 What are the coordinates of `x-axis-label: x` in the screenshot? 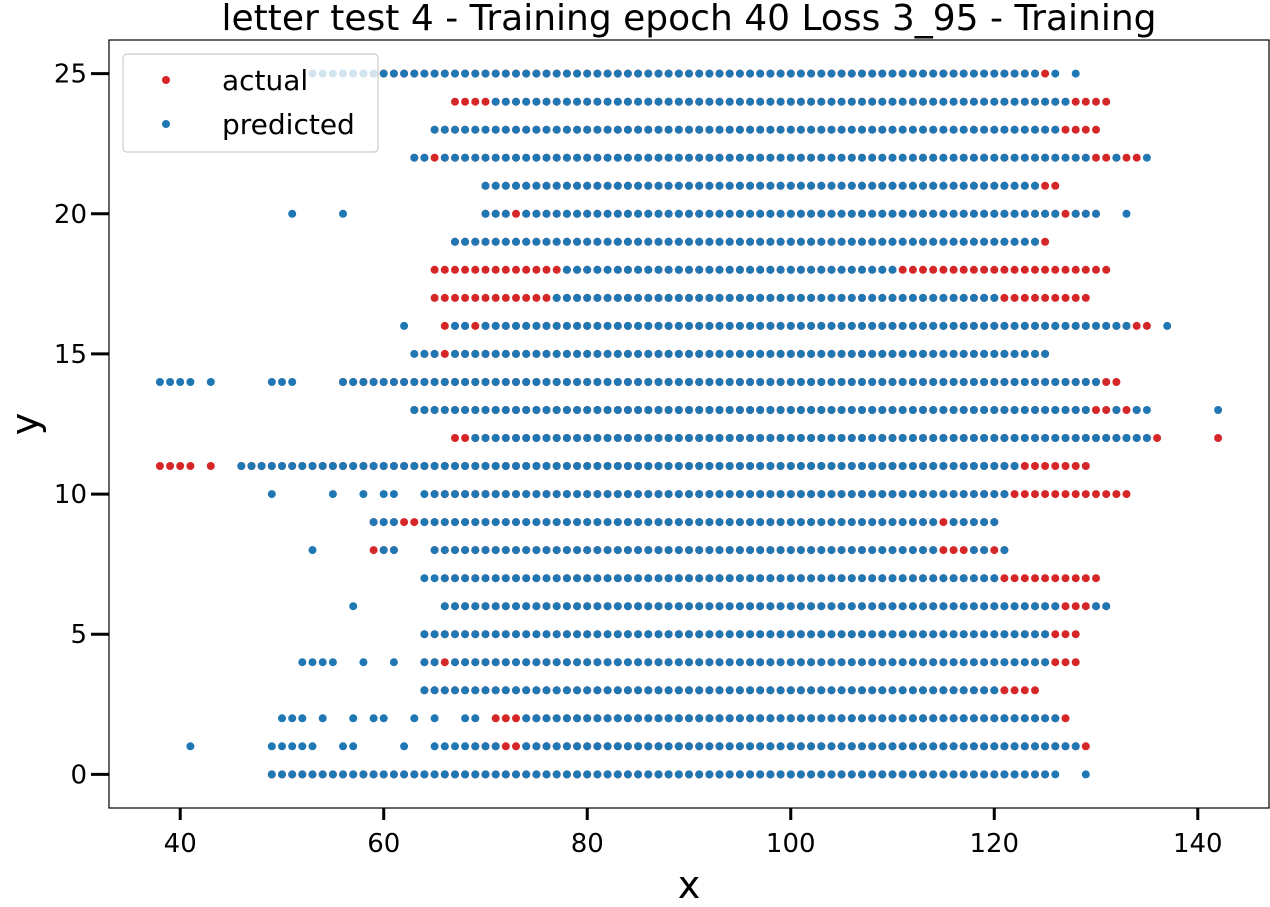 It's located at (689, 885).